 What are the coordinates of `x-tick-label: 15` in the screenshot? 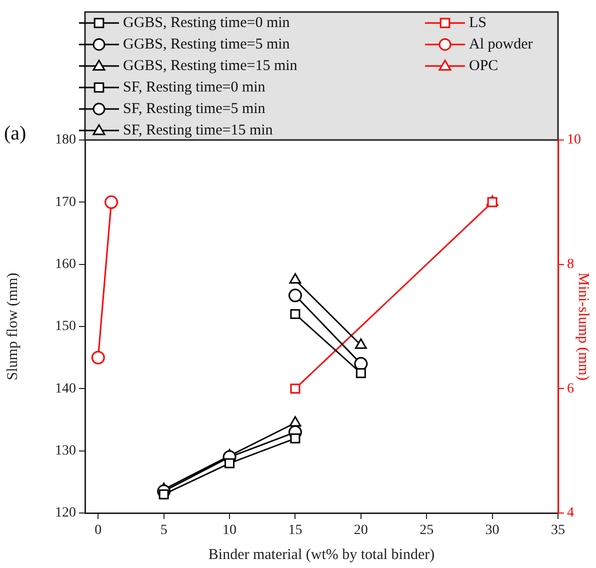 It's located at (295, 530).